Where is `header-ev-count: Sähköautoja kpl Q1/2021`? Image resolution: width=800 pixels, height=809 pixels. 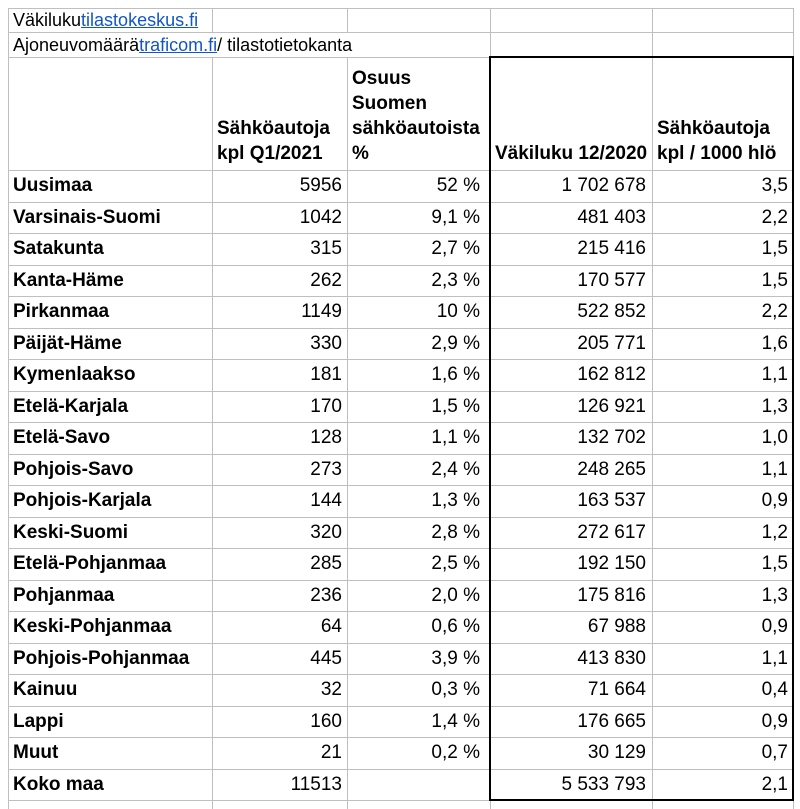
header-ev-count: Sähköautoja kpl Q1/2021 is located at coordinates (280, 114).